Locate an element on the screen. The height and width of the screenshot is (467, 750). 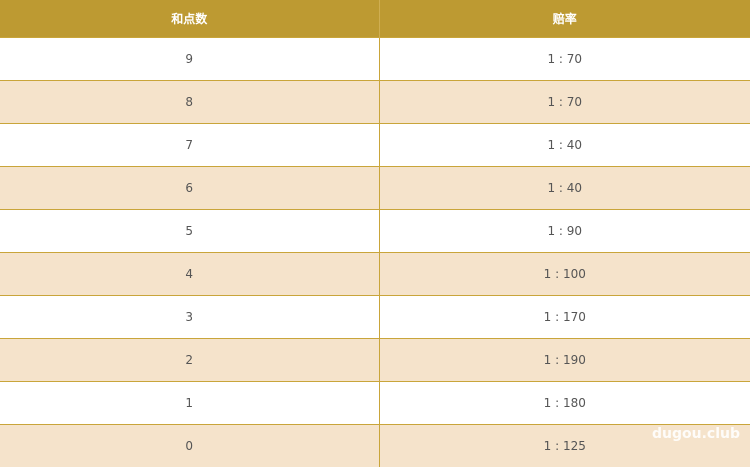
header-sum: 和点数 is located at coordinates (189, 19).